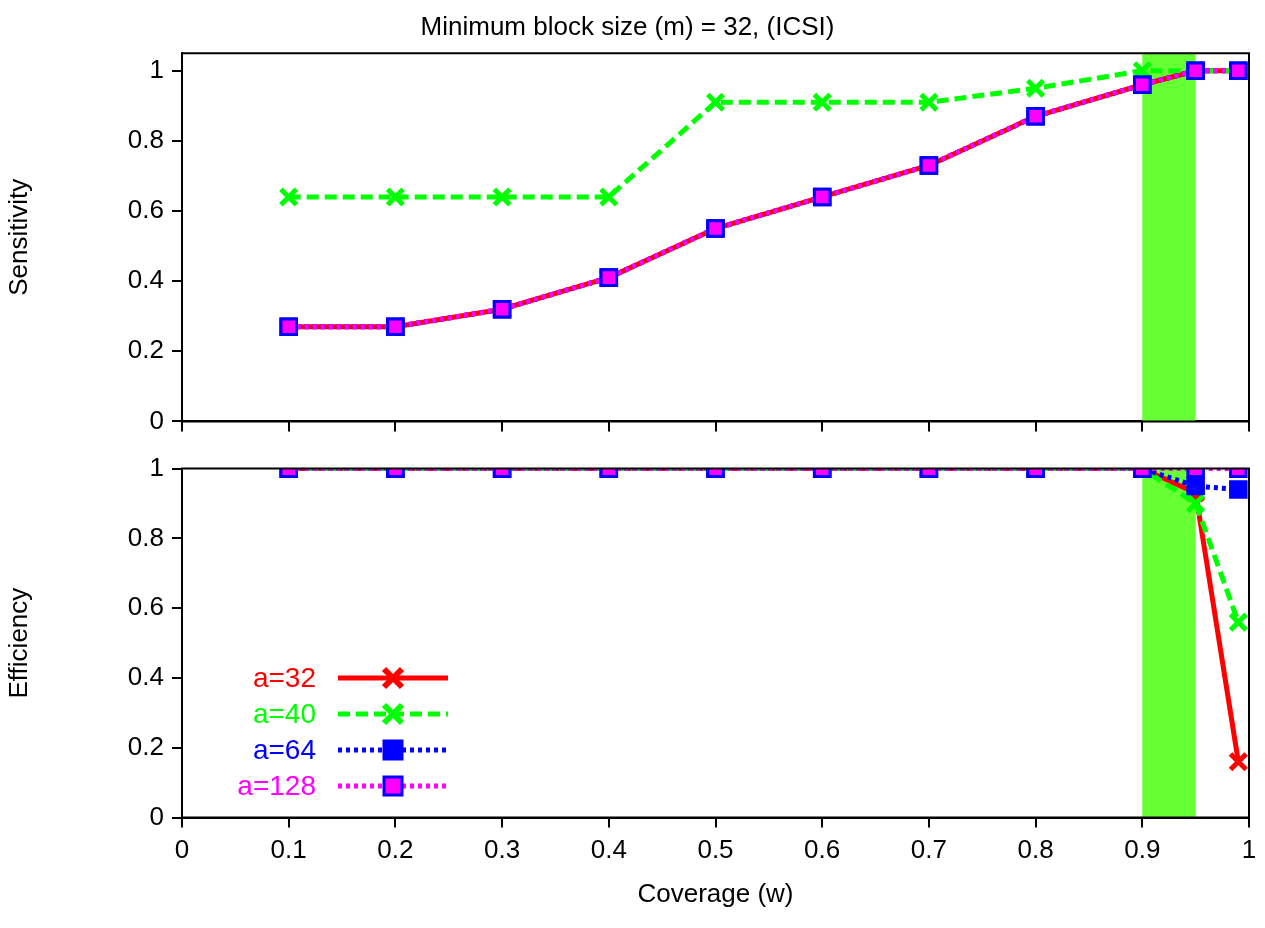 The image size is (1265, 928). I want to click on legend-label: a=40, so click(283, 713).